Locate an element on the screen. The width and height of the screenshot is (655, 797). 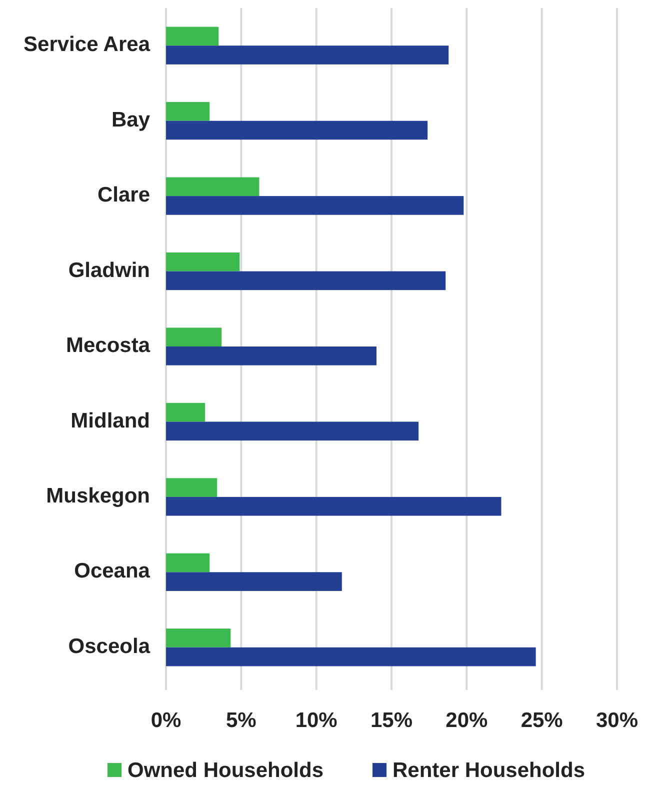
y-tick-label: Oceana is located at coordinates (112, 571).